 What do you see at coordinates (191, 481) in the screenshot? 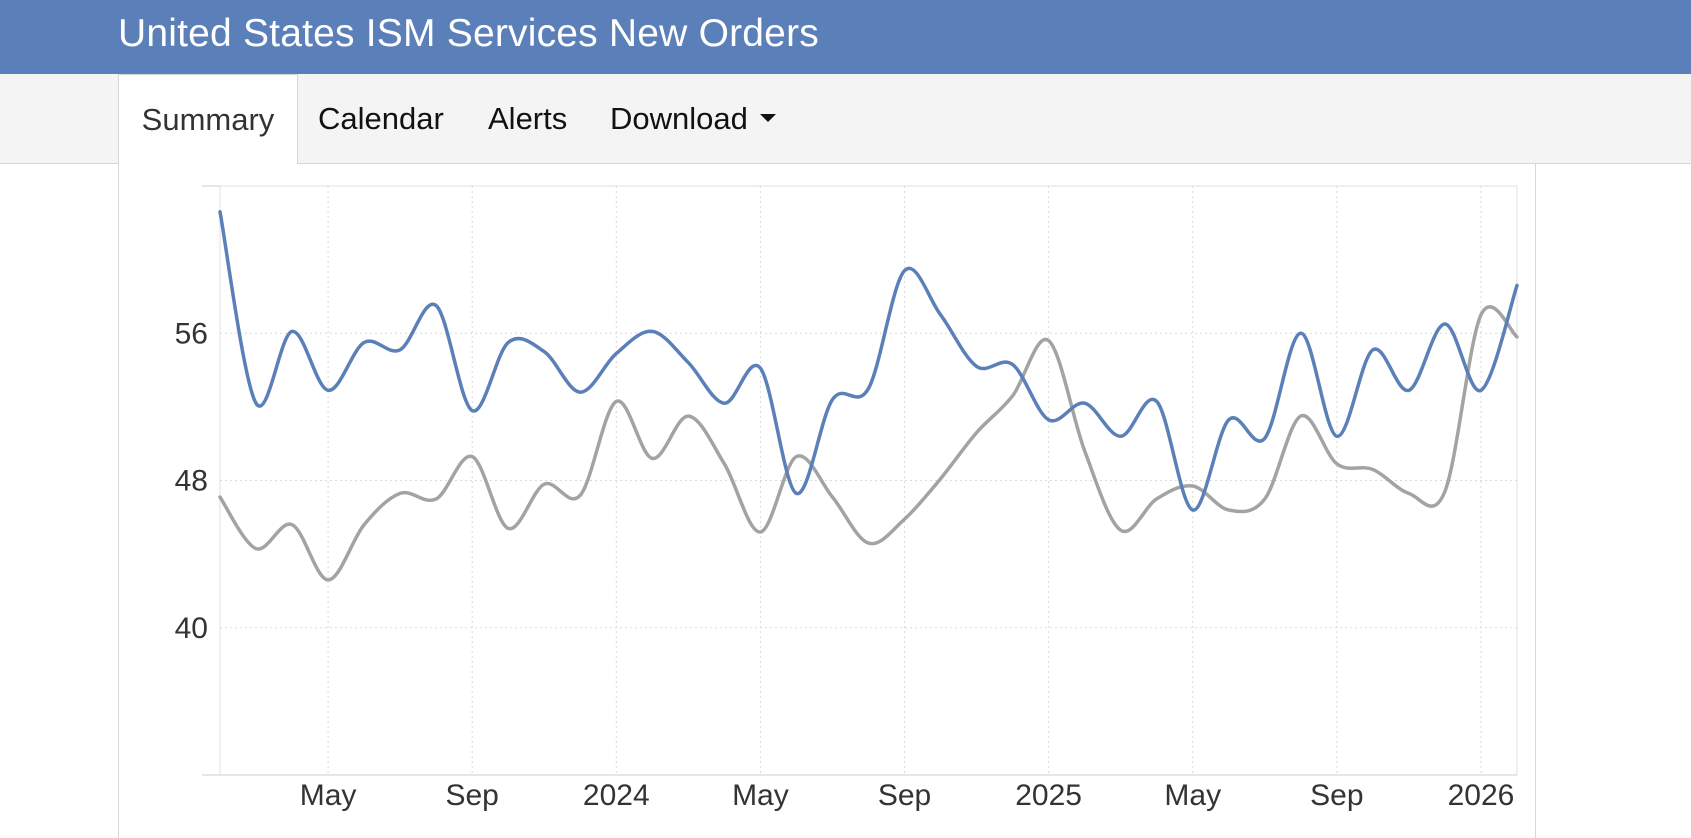
I see `y-tick-label: 48` at bounding box center [191, 481].